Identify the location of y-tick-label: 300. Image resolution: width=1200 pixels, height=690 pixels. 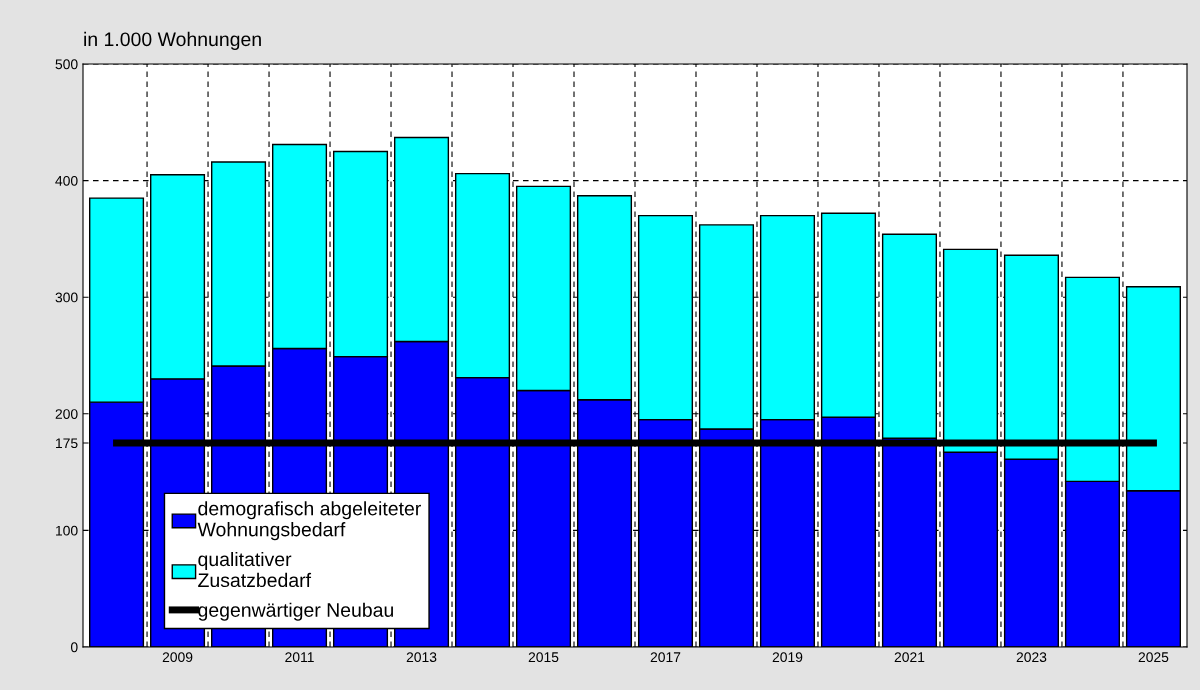
(66, 297).